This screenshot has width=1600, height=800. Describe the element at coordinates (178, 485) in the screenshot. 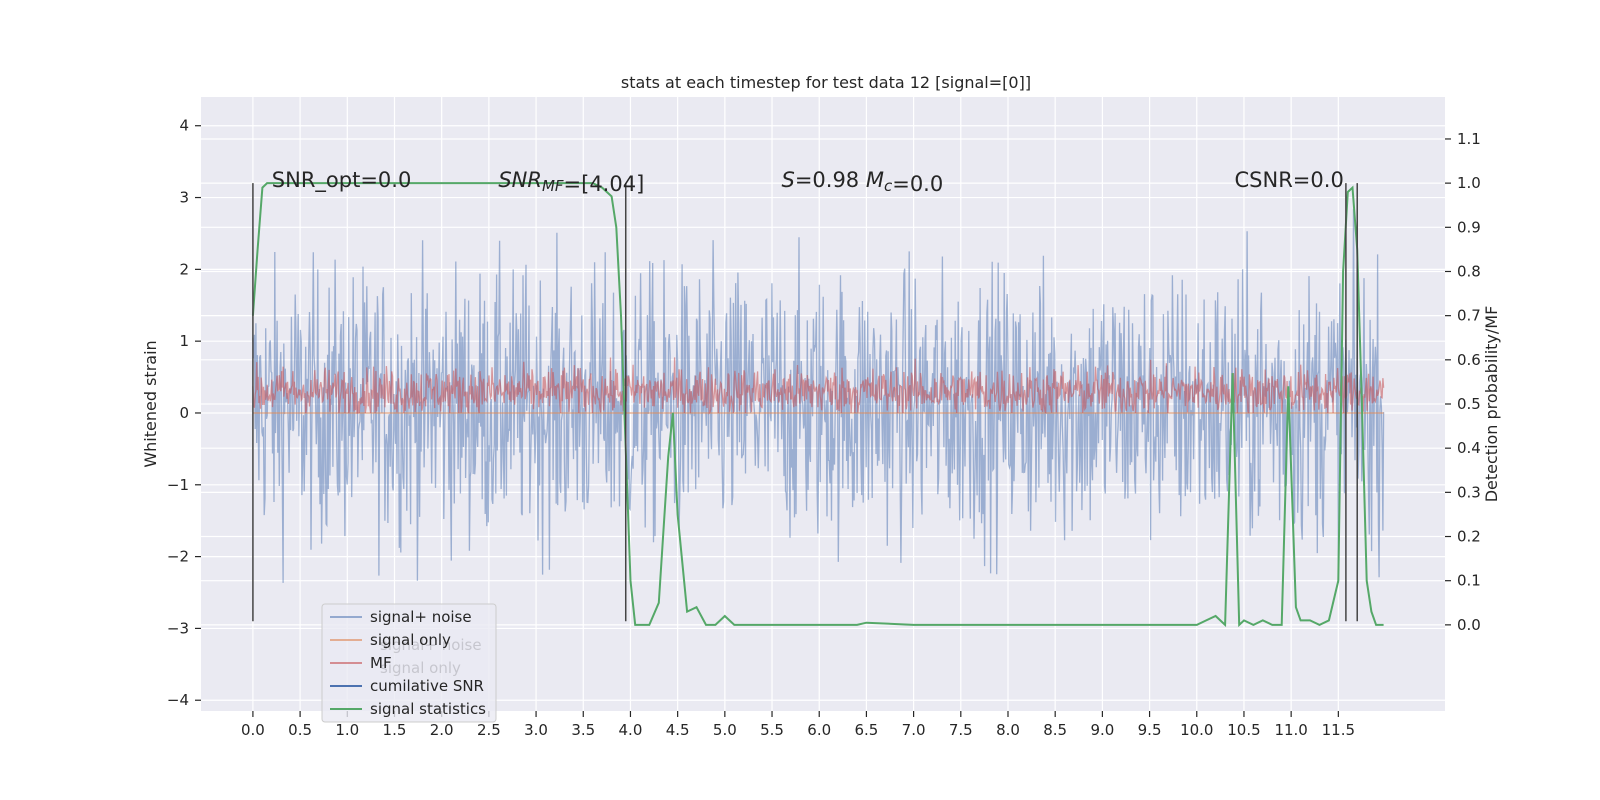

I see `y-tick-label: −1` at that location.